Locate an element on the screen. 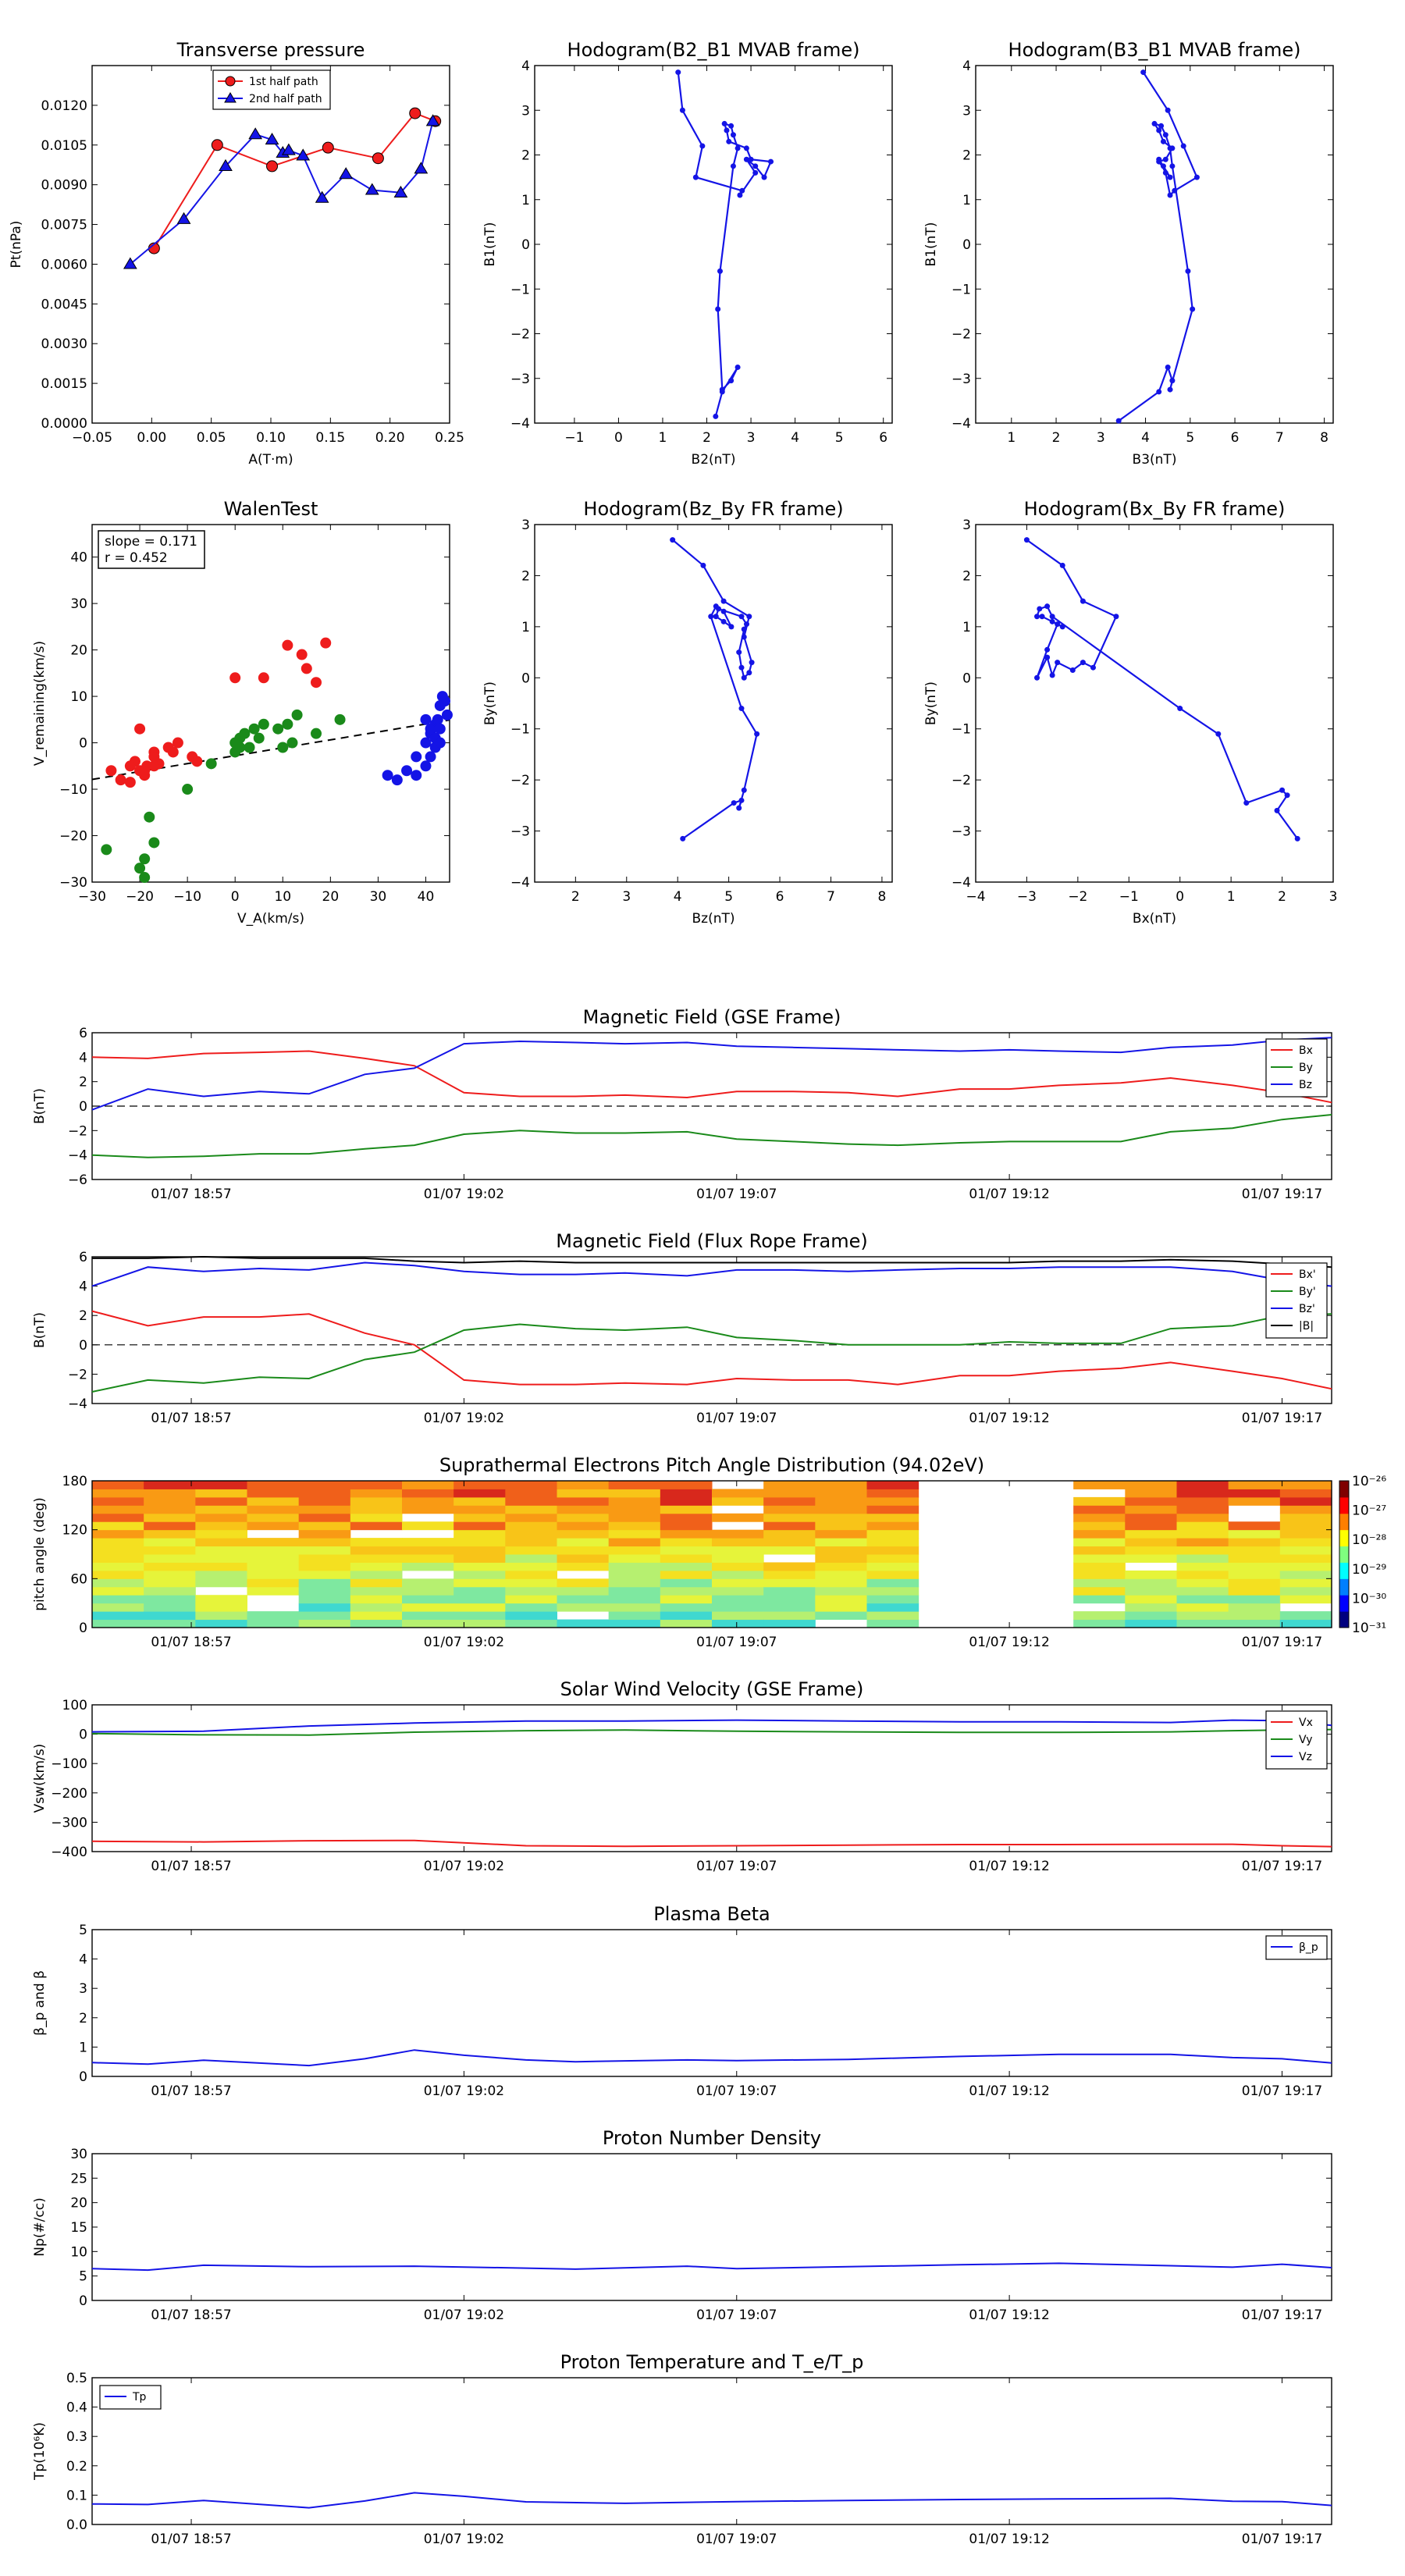 Image resolution: width=1405 pixels, height=2576 pixels. vsw-ytick-label: −300 is located at coordinates (69, 1823).